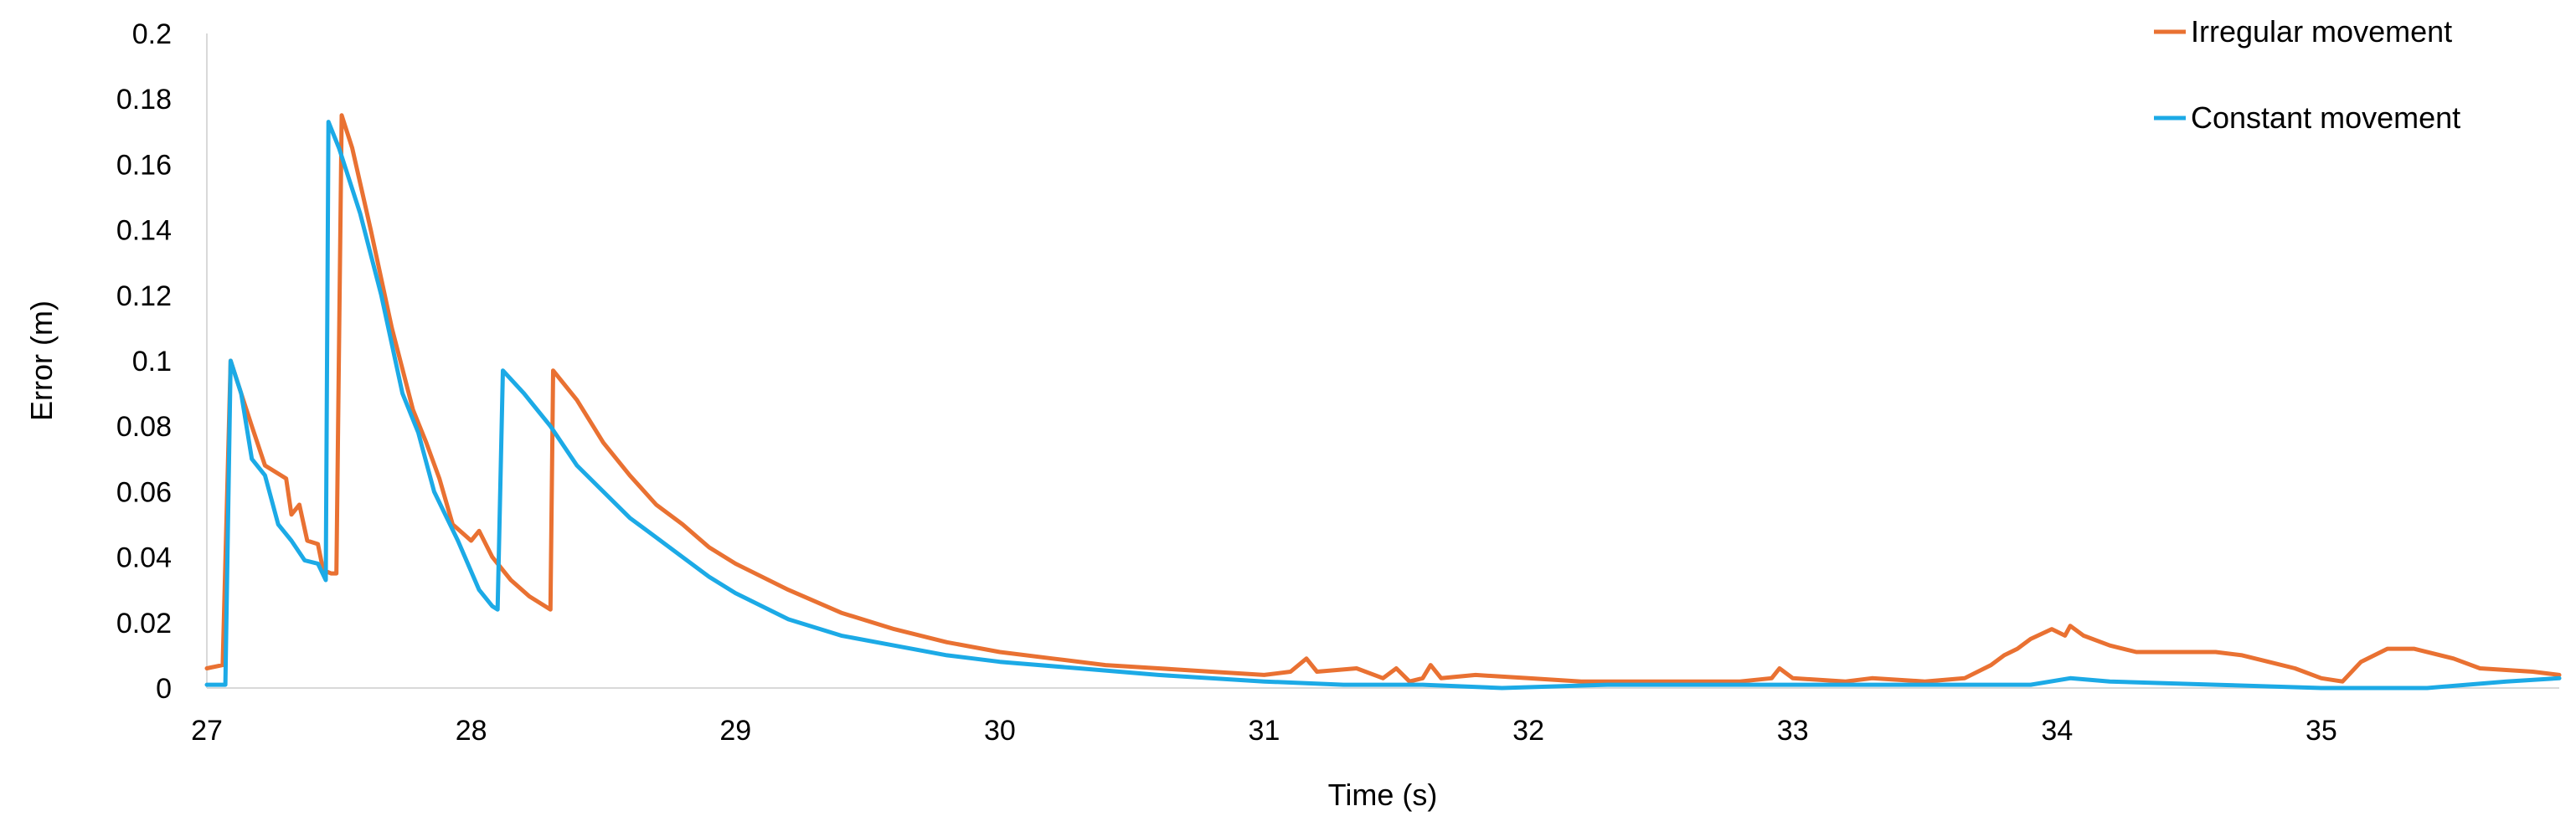 The width and height of the screenshot is (2576, 837). Describe the element at coordinates (144, 231) in the screenshot. I see `y-tick-label: 0.14` at that location.